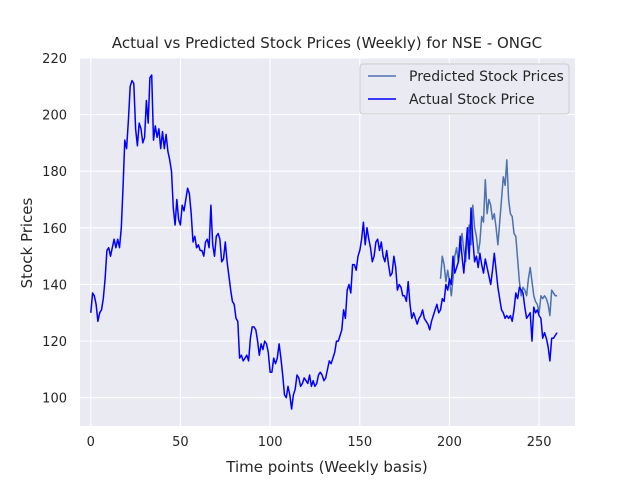 Image resolution: width=640 pixels, height=480 pixels. I want to click on x-axis-ticks: 0 50 100 150 200 250, so click(319, 442).